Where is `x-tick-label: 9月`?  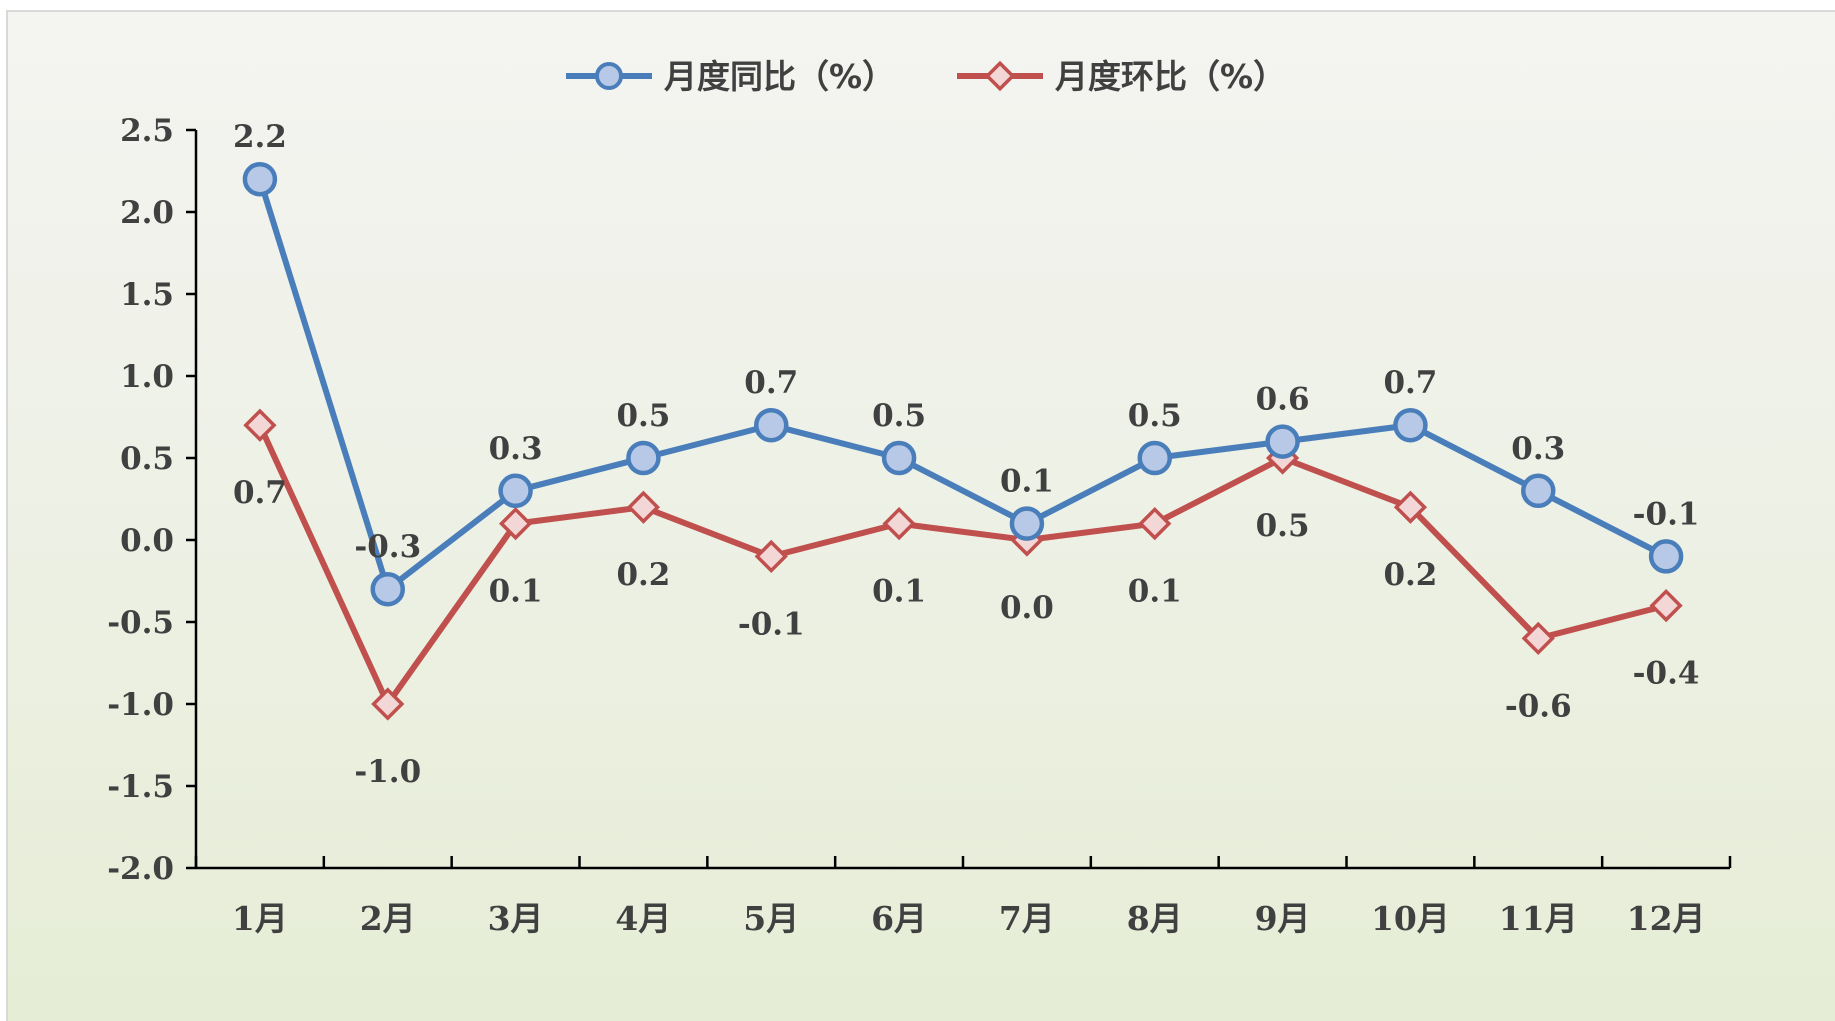
x-tick-label: 9月 is located at coordinates (1283, 918).